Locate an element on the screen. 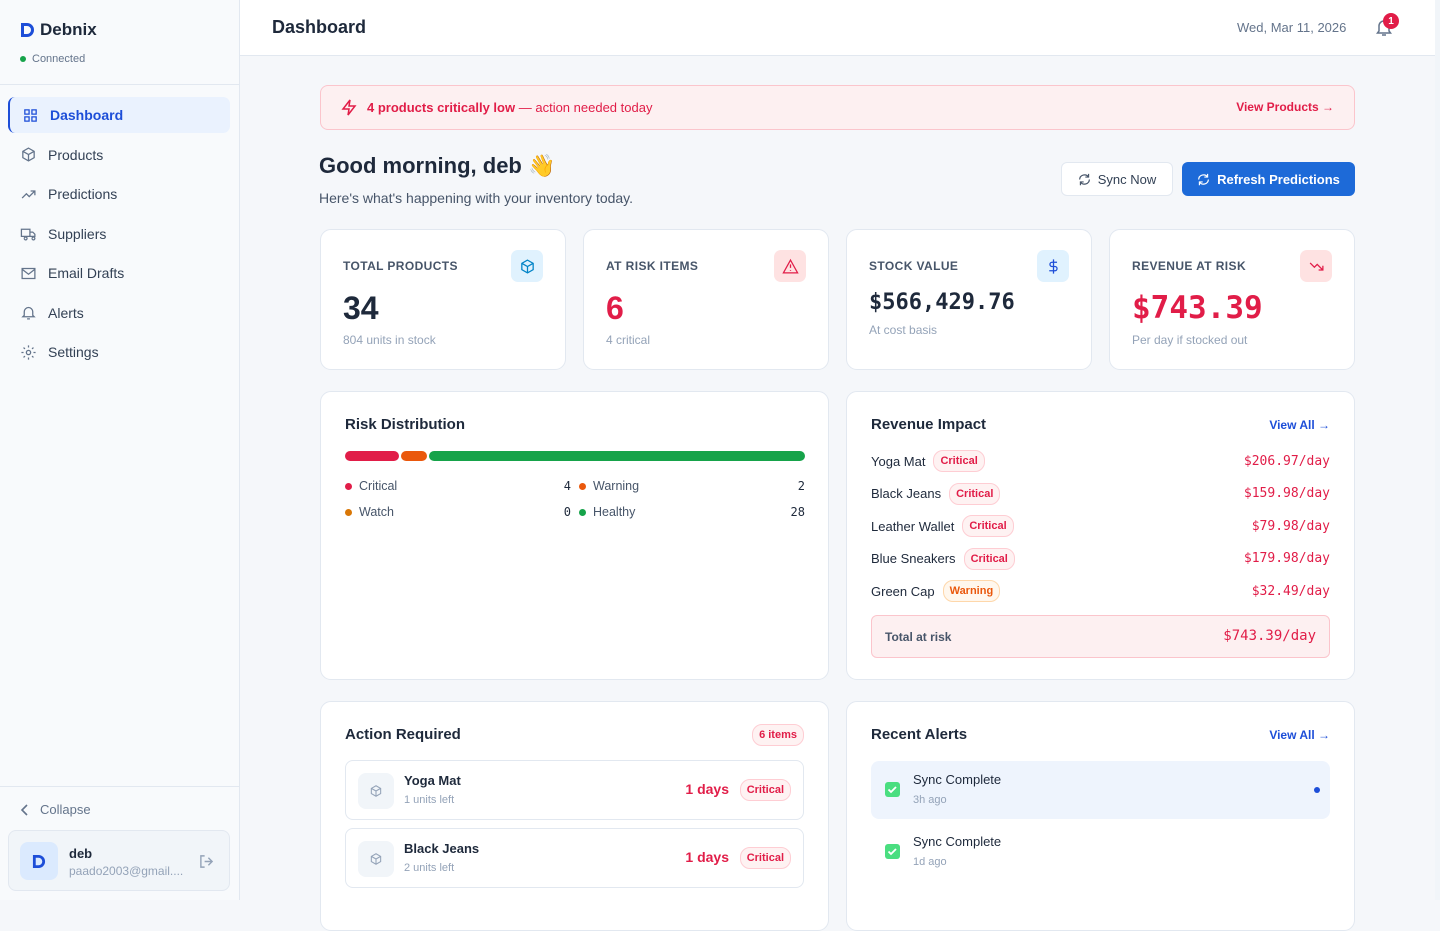 The height and width of the screenshot is (931, 1440). check-icon is located at coordinates (892, 789).